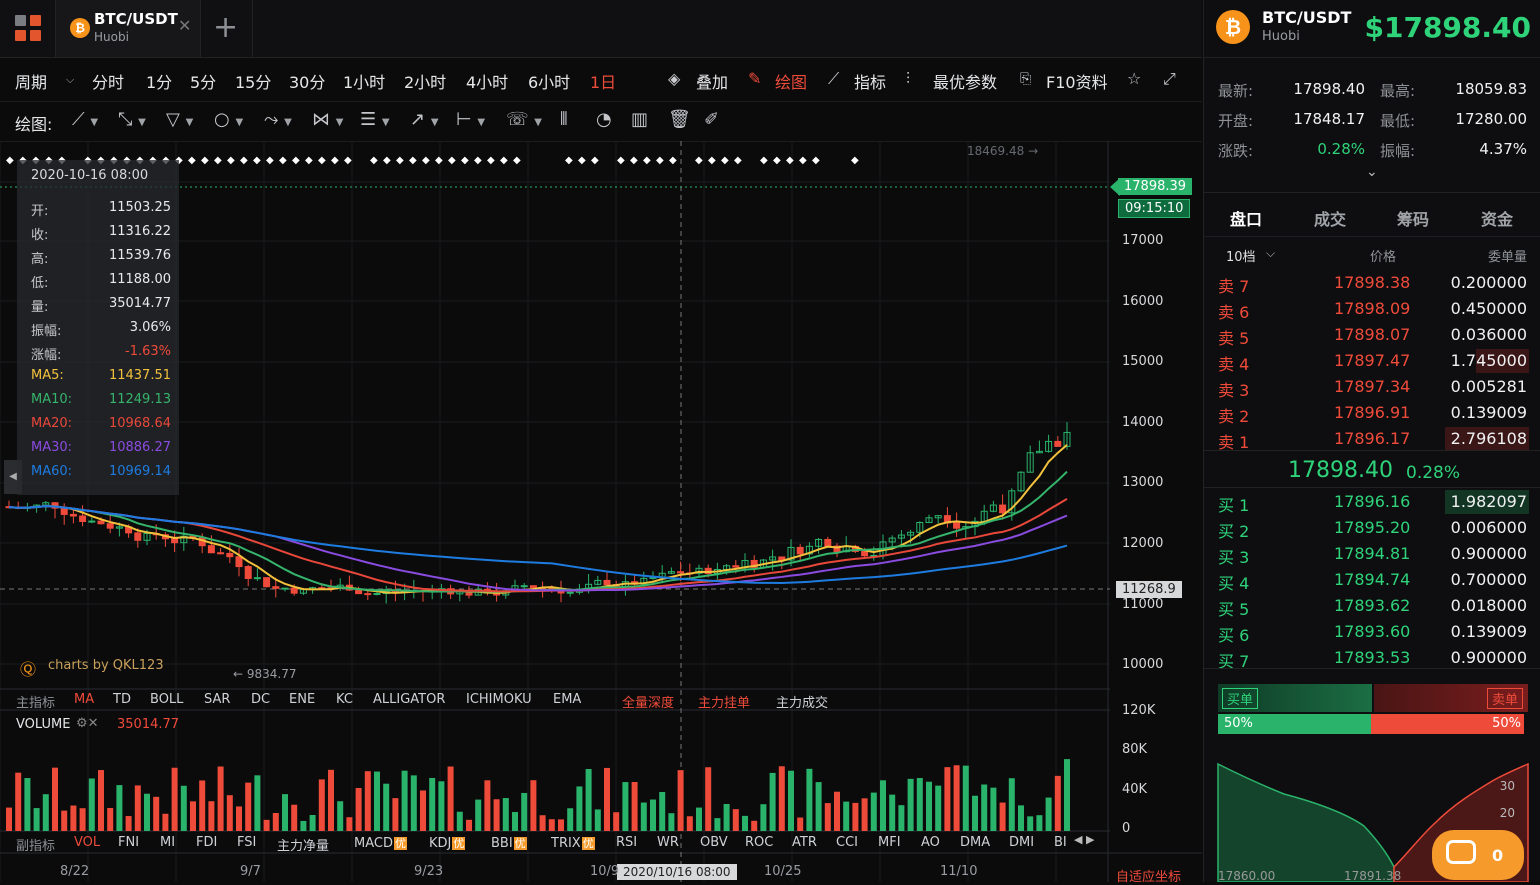 This screenshot has width=1540, height=885. What do you see at coordinates (847, 842) in the screenshot?
I see `sub-indicator-item: CCI` at bounding box center [847, 842].